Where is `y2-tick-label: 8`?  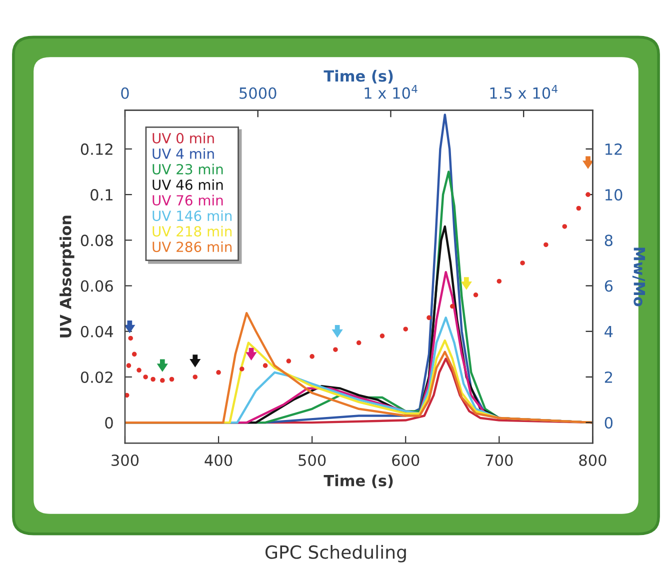
y2-tick-label: 8 is located at coordinates (608, 240).